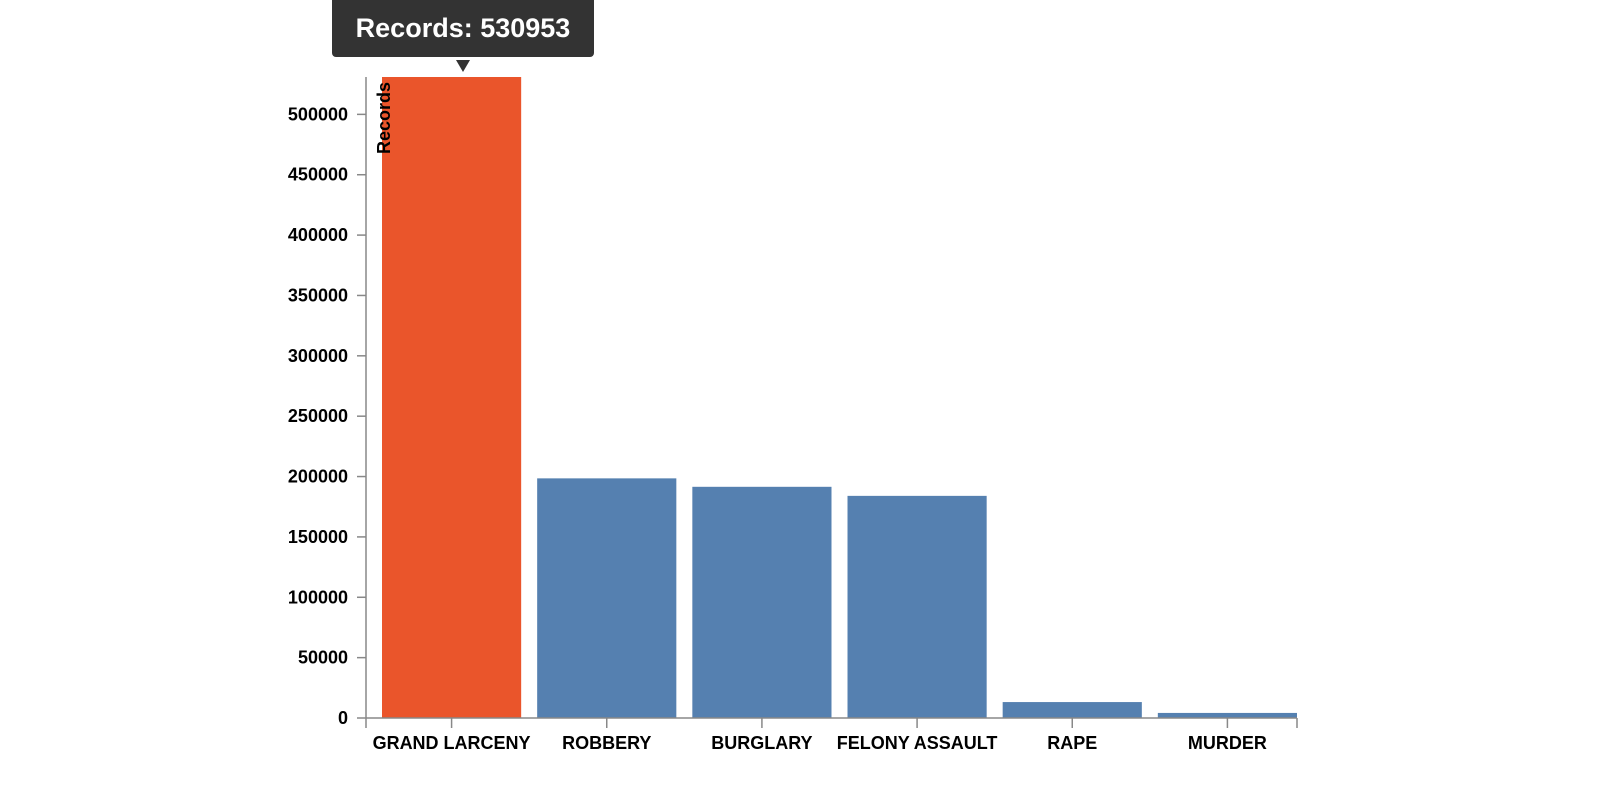 The height and width of the screenshot is (796, 1614). I want to click on y-tick-label: 400000, so click(318, 235).